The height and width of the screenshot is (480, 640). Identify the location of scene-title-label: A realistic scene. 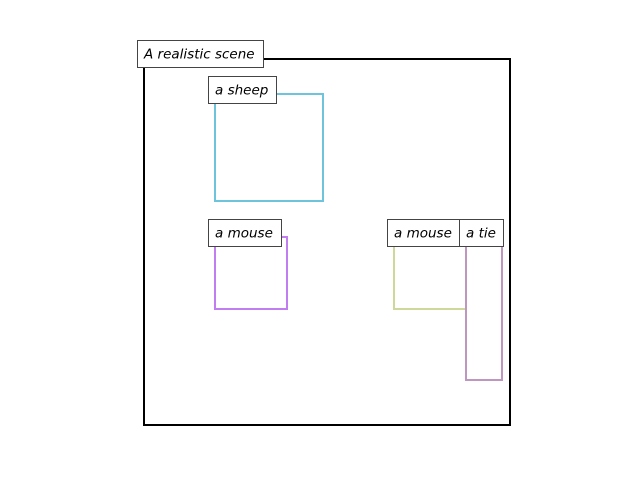
(200, 54).